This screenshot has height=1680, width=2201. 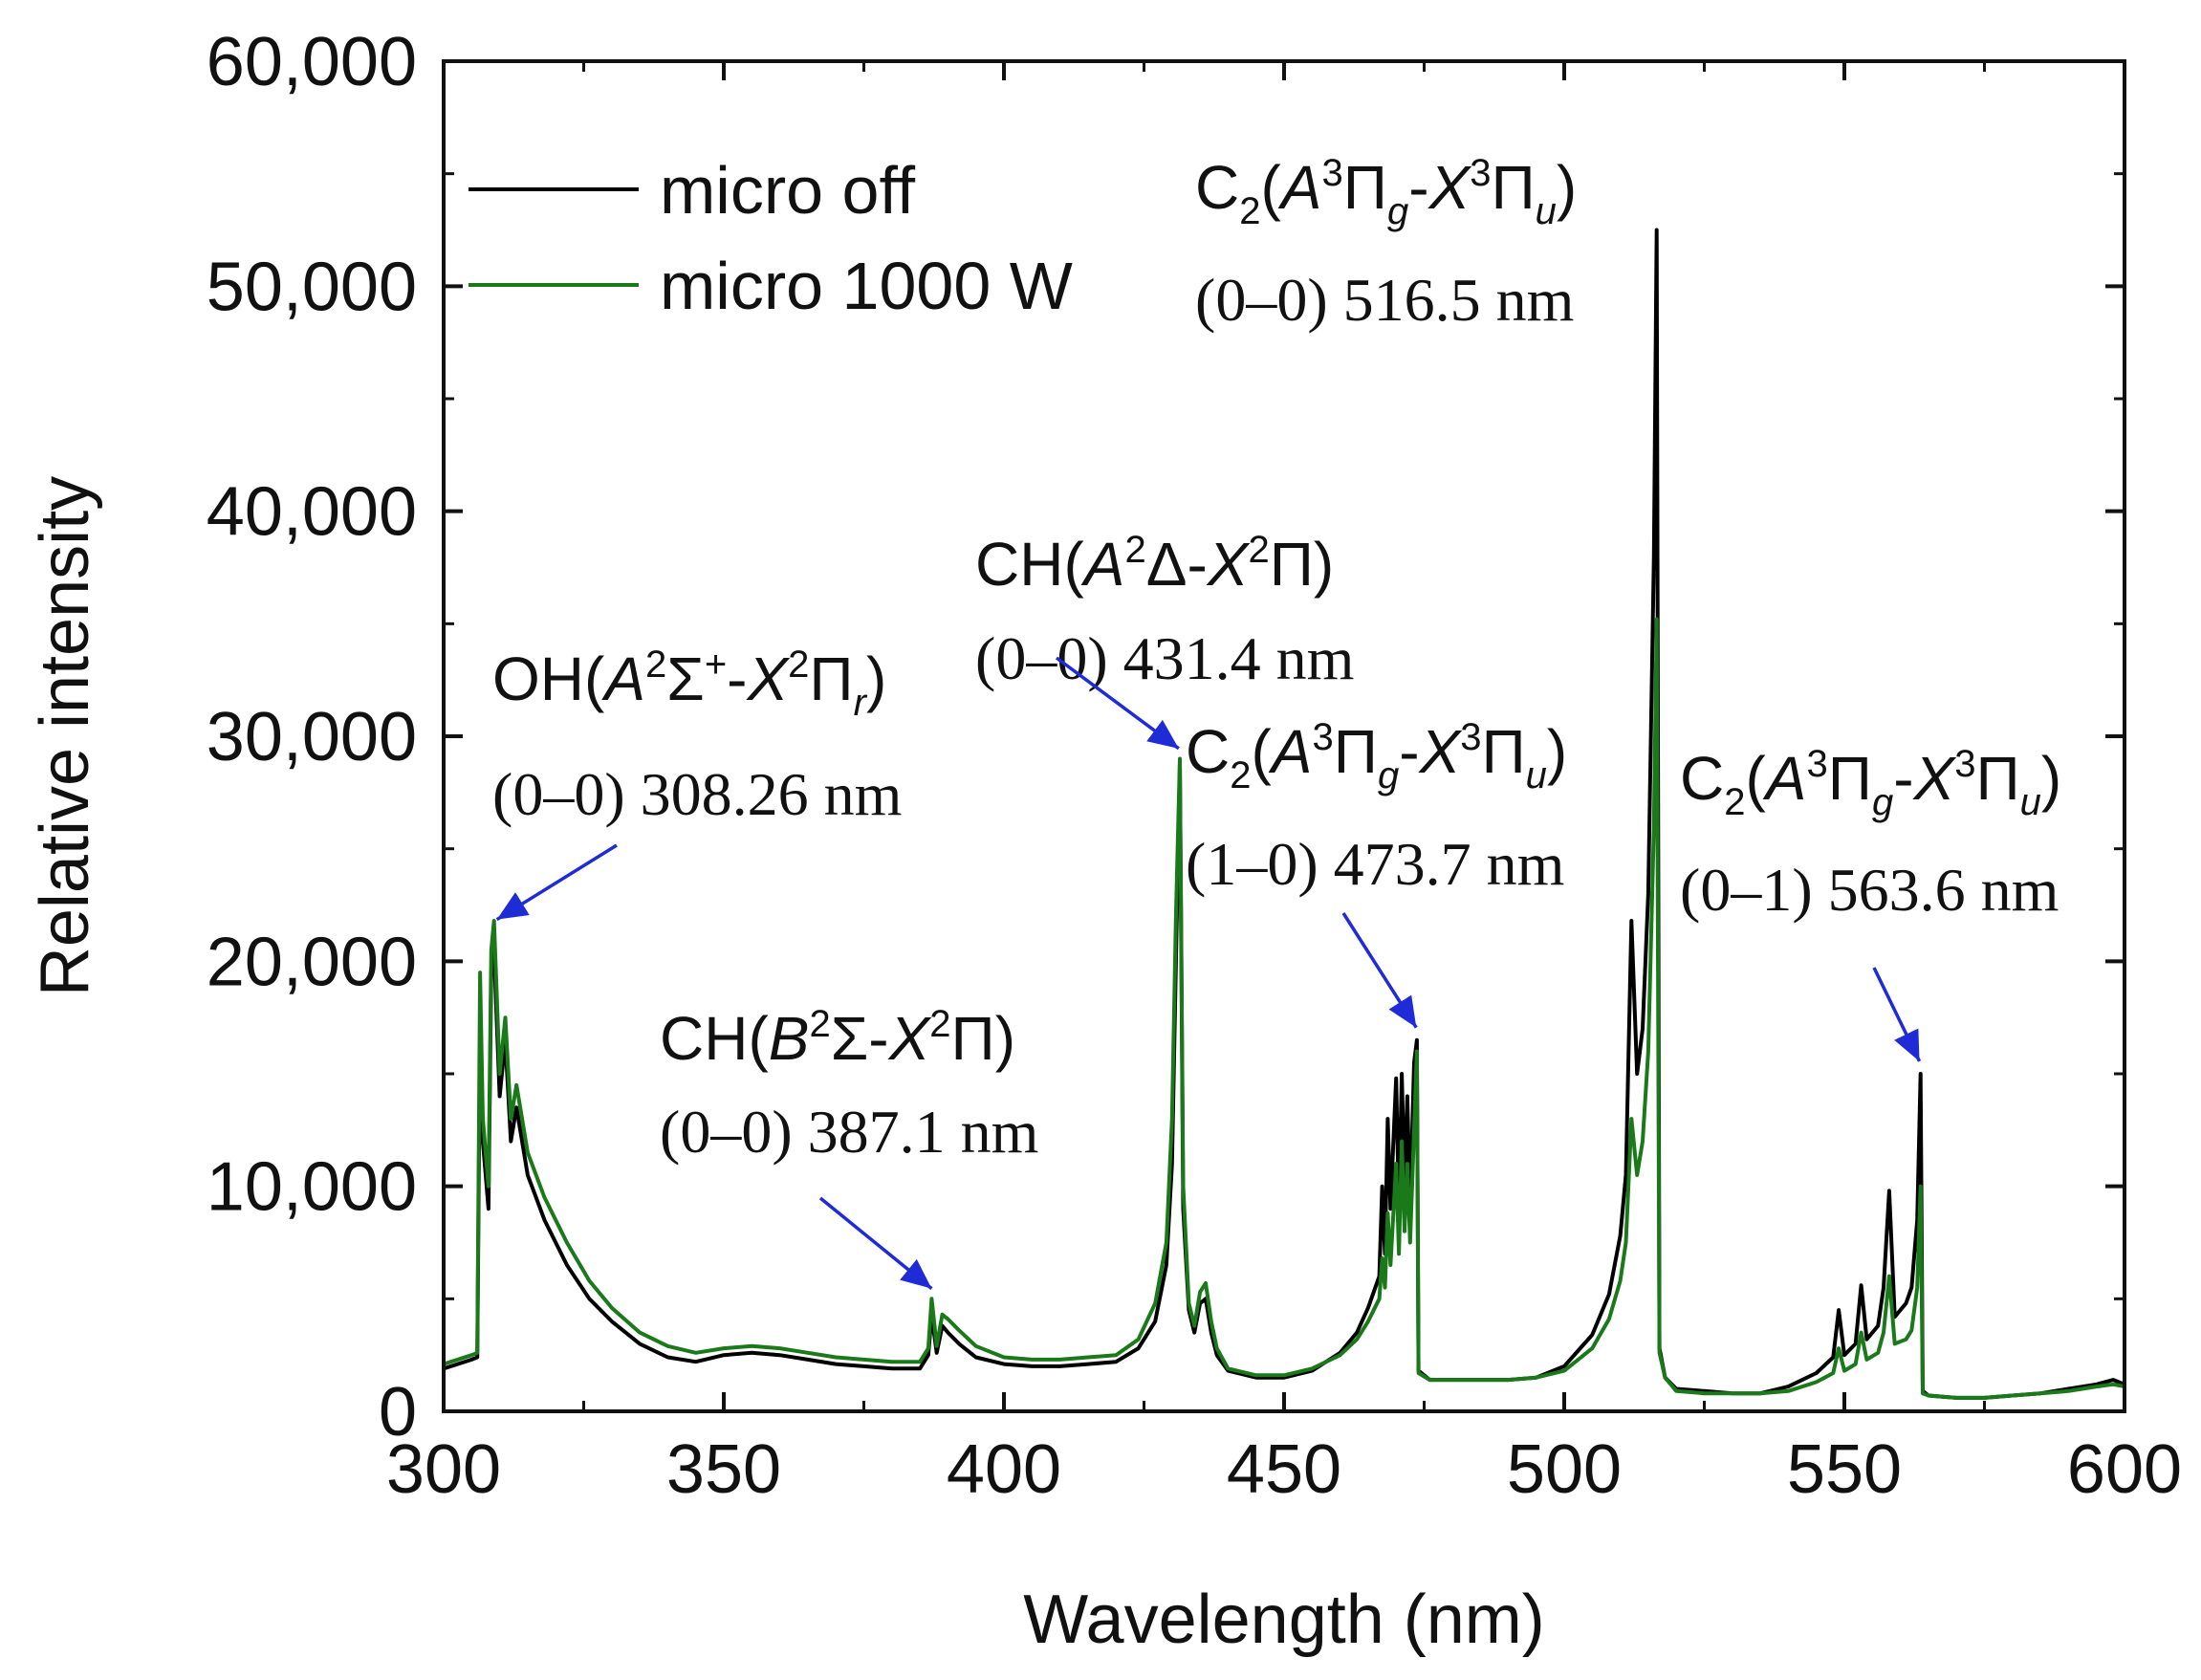 I want to click on x-tick-label: 550, so click(x=1845, y=1470).